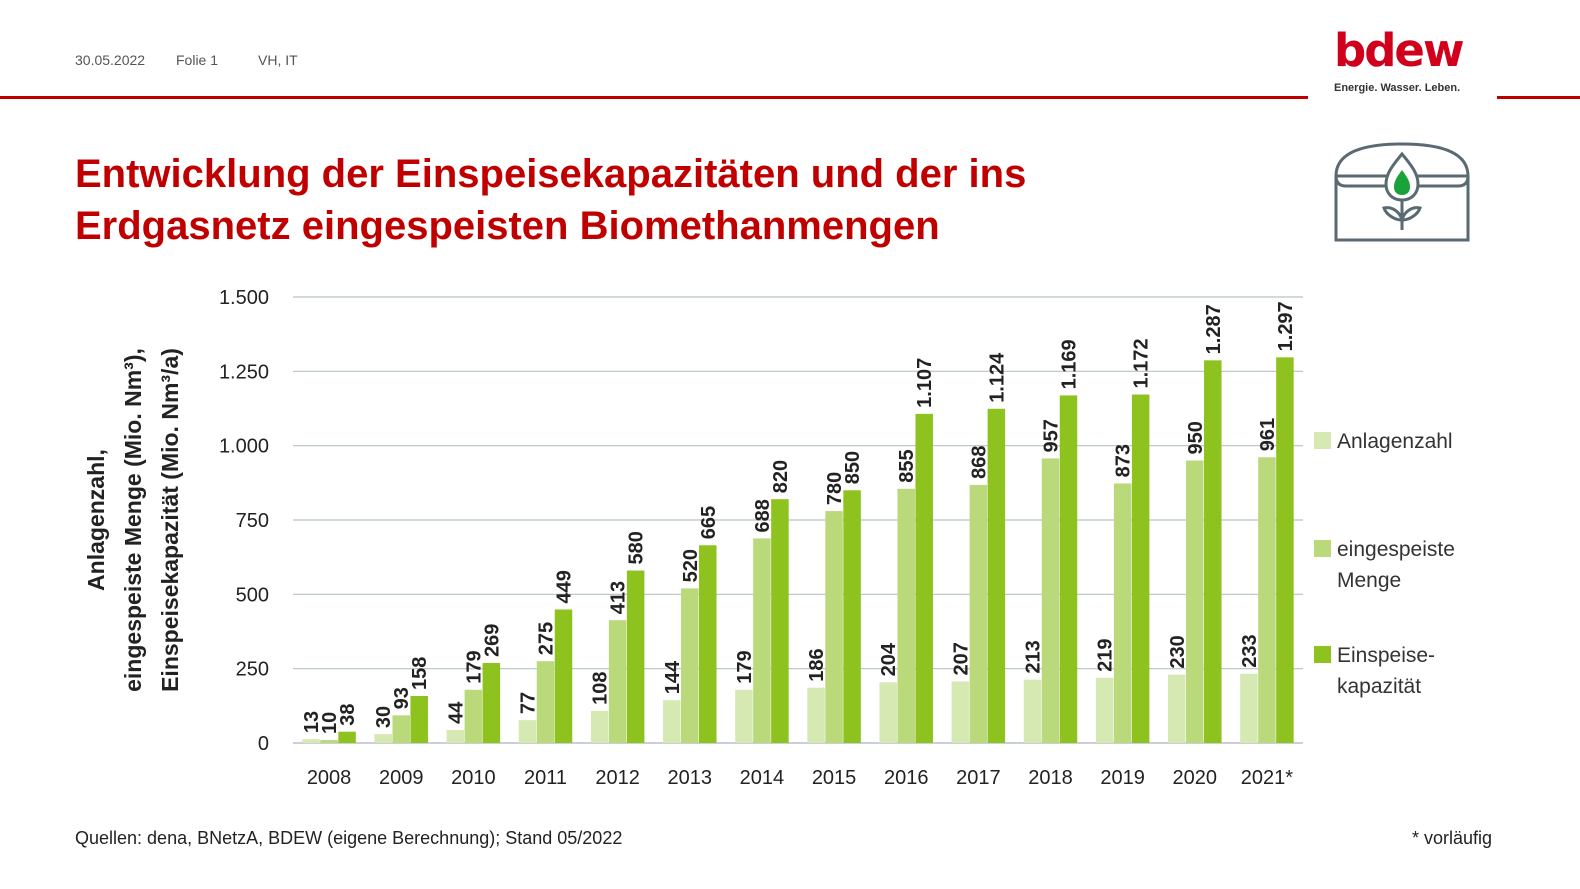 The width and height of the screenshot is (1580, 889). Describe the element at coordinates (1538, 97) in the screenshot. I see `header-rule-right` at that location.